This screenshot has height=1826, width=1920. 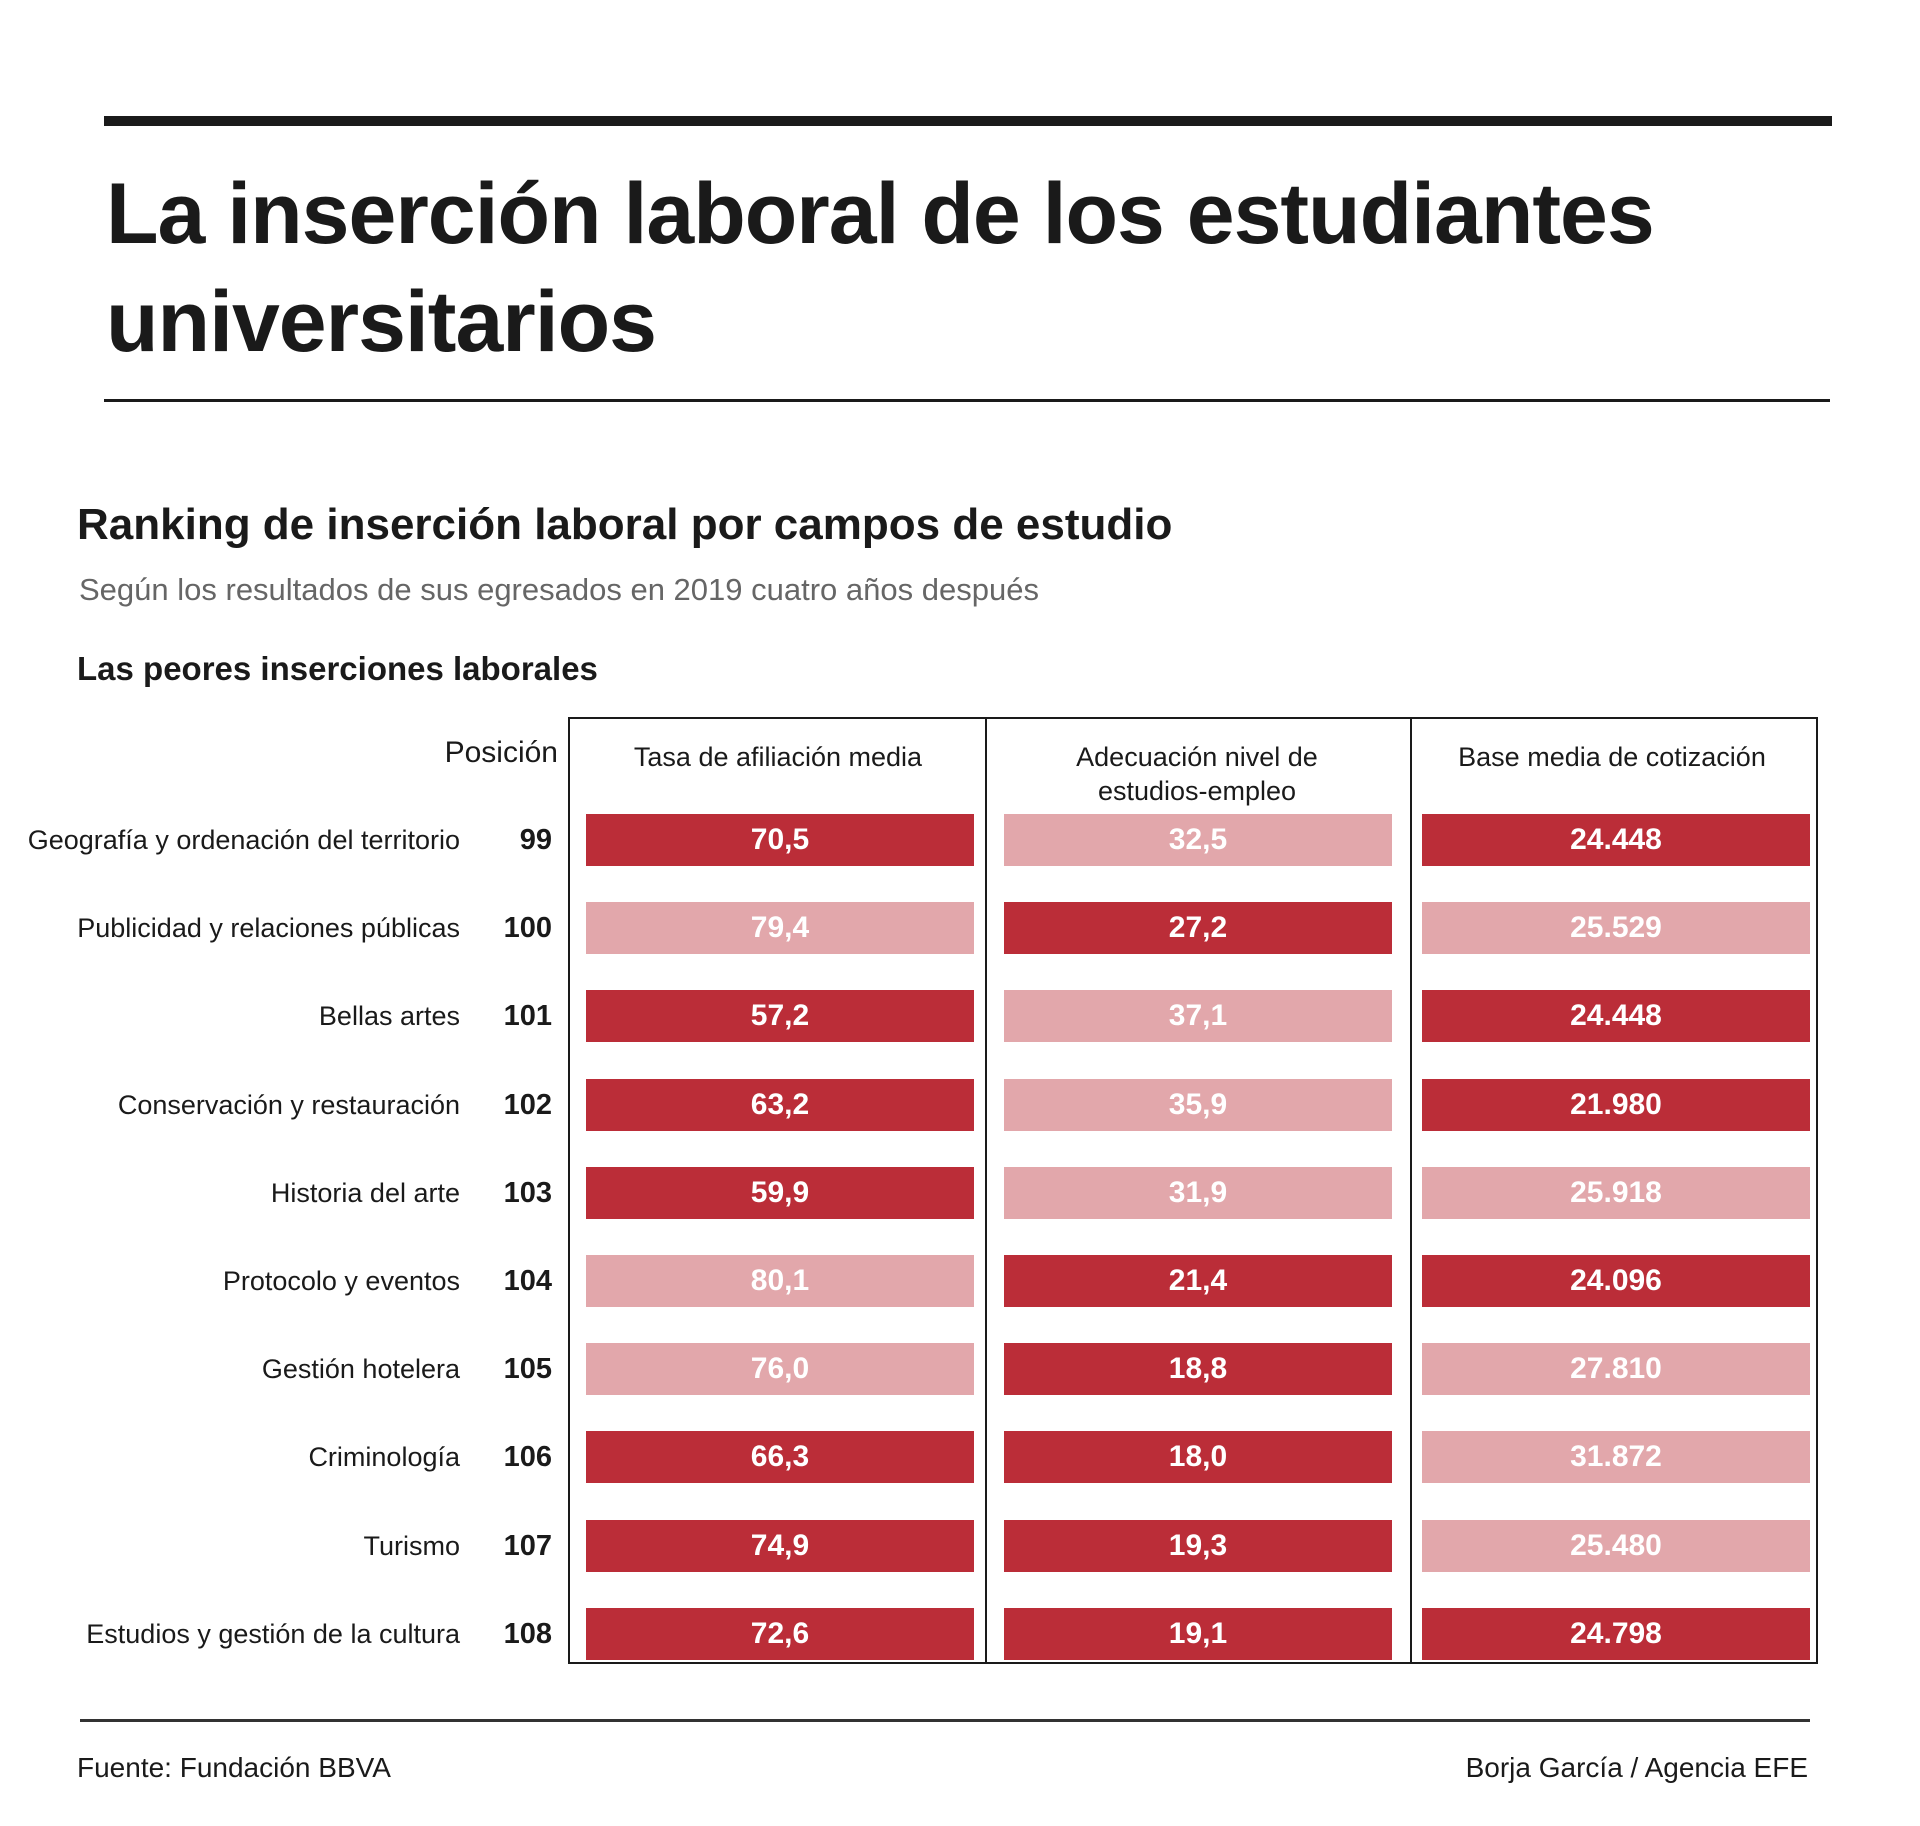 What do you see at coordinates (1198, 840) in the screenshot?
I see `value-cell: 32,5` at bounding box center [1198, 840].